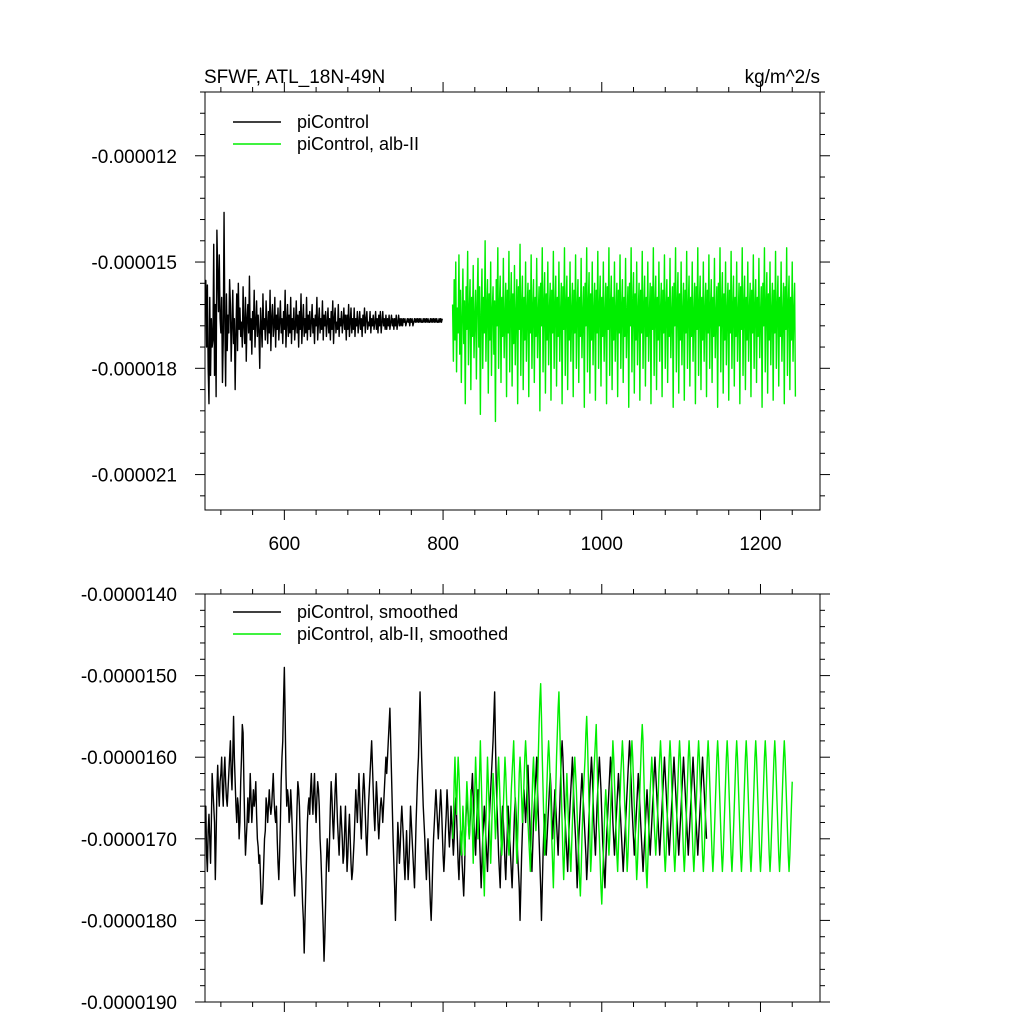 This screenshot has width=1024, height=1029. Describe the element at coordinates (333, 122) in the screenshot. I see `legend-label-picontrol: piControl` at that location.